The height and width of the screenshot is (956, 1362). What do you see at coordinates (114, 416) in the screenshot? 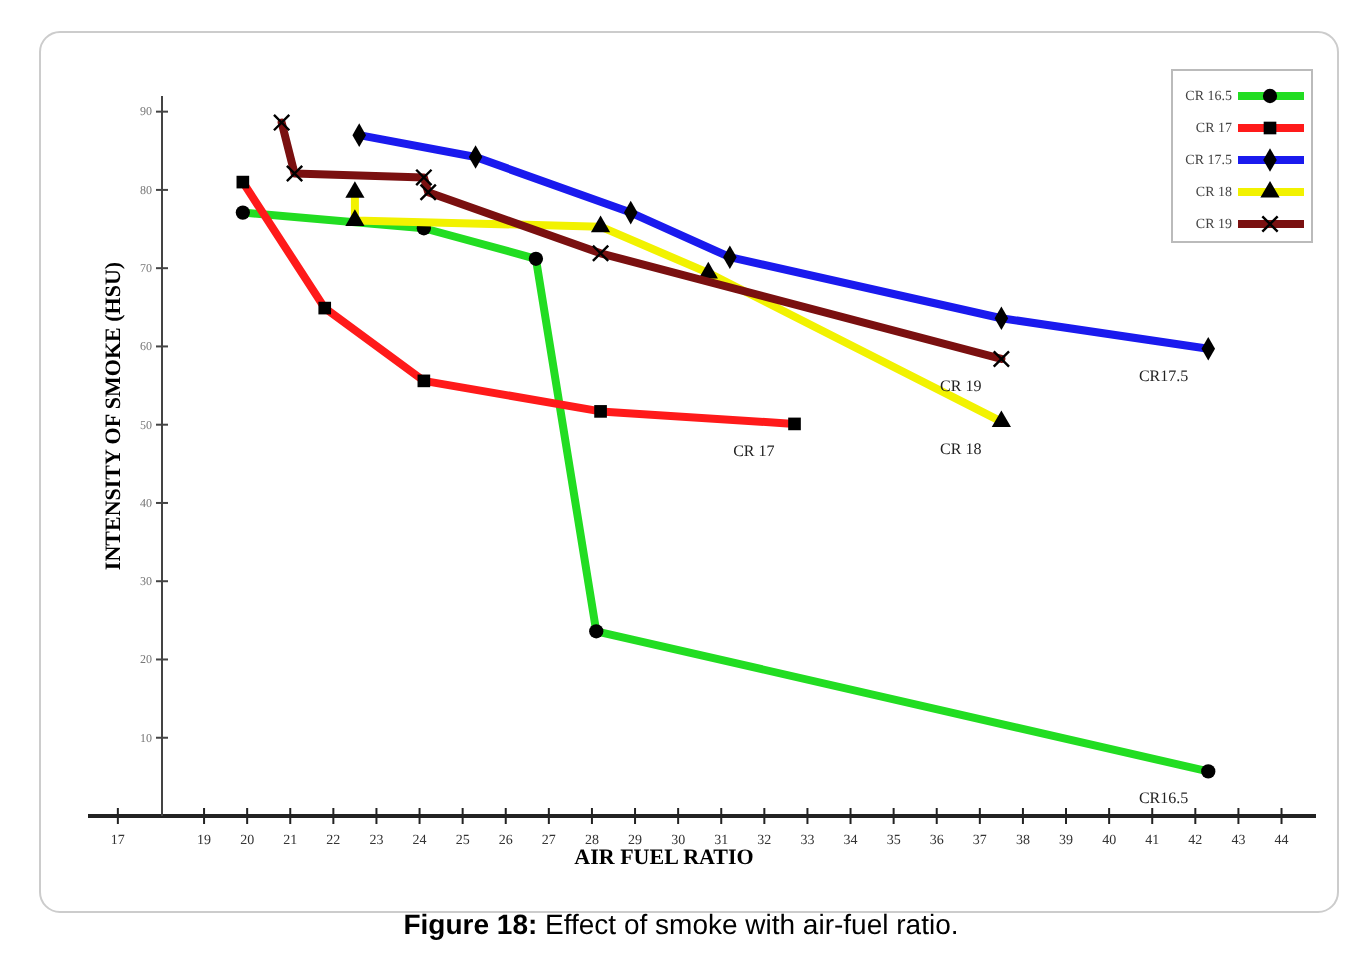
I see `y-axis-title: INTENSITY OF SMOKE (HSU)` at bounding box center [114, 416].